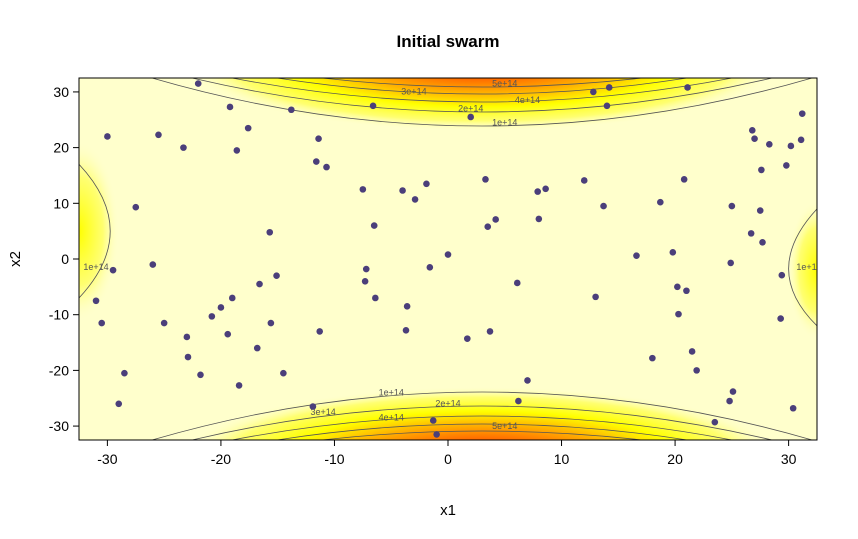  Describe the element at coordinates (15, 259) in the screenshot. I see `y-axis-label: x2` at that location.